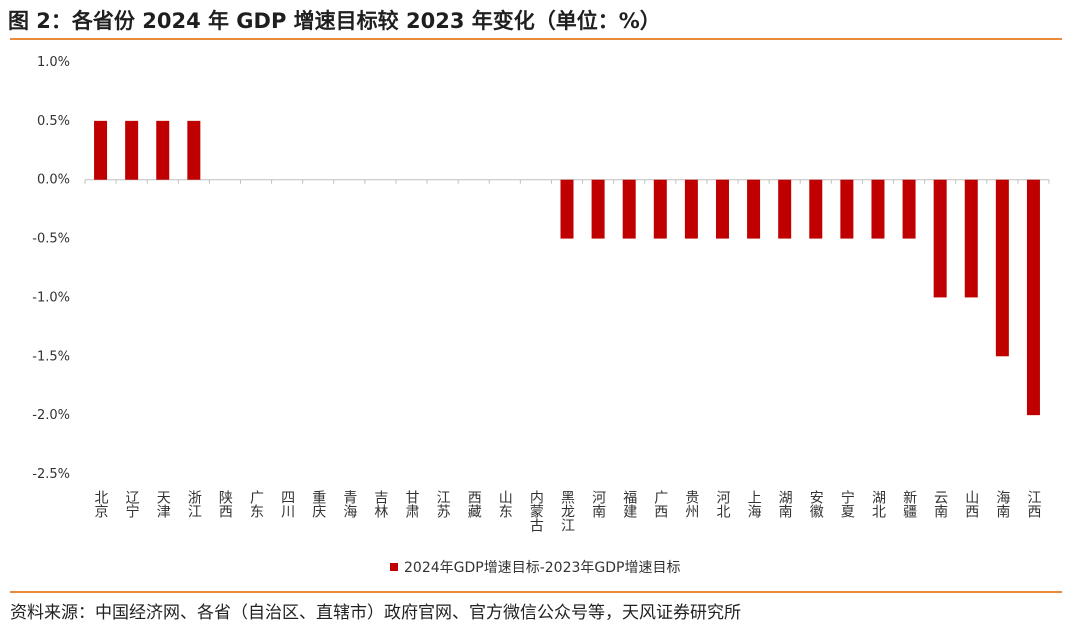 The image size is (1080, 630). I want to click on y-tick-label: -1.0%, so click(51, 297).